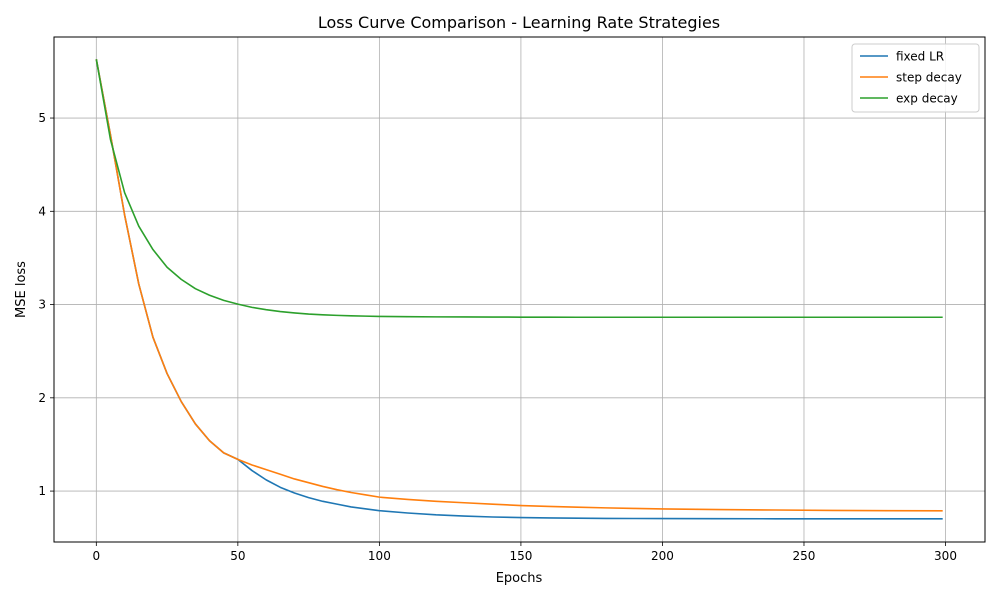 This screenshot has height=604, width=1000. What do you see at coordinates (945, 556) in the screenshot?
I see `x-tick-label: 300` at bounding box center [945, 556].